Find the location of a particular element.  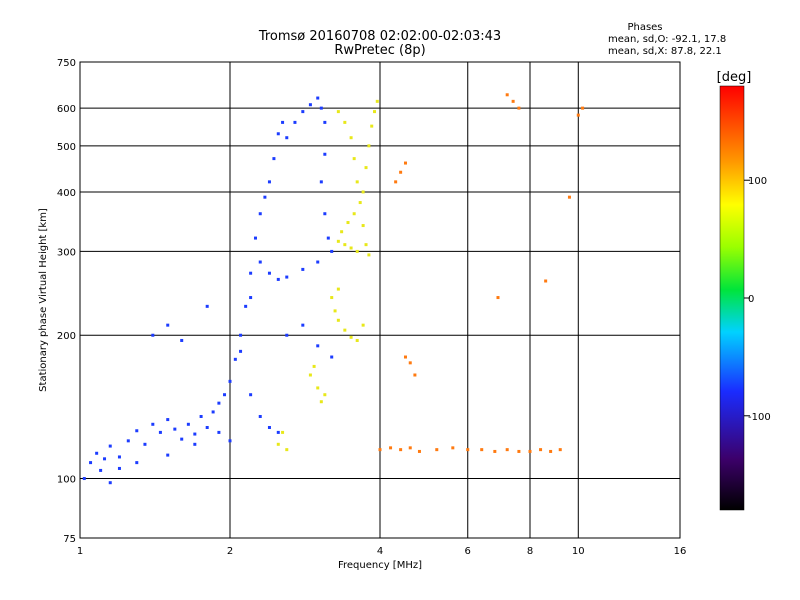

x-tick-label: 8 is located at coordinates (530, 551).